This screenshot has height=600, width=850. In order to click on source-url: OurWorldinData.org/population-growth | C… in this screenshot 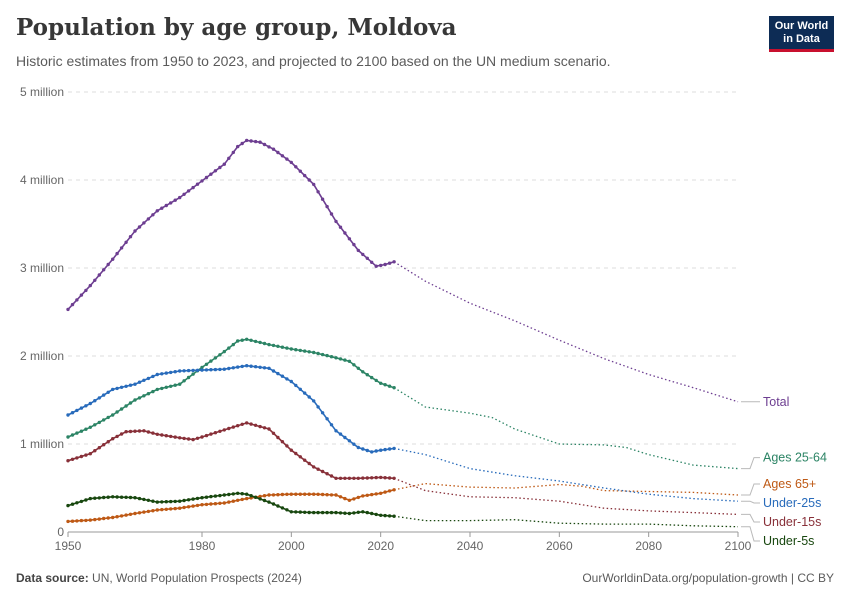, I will do `click(708, 578)`.